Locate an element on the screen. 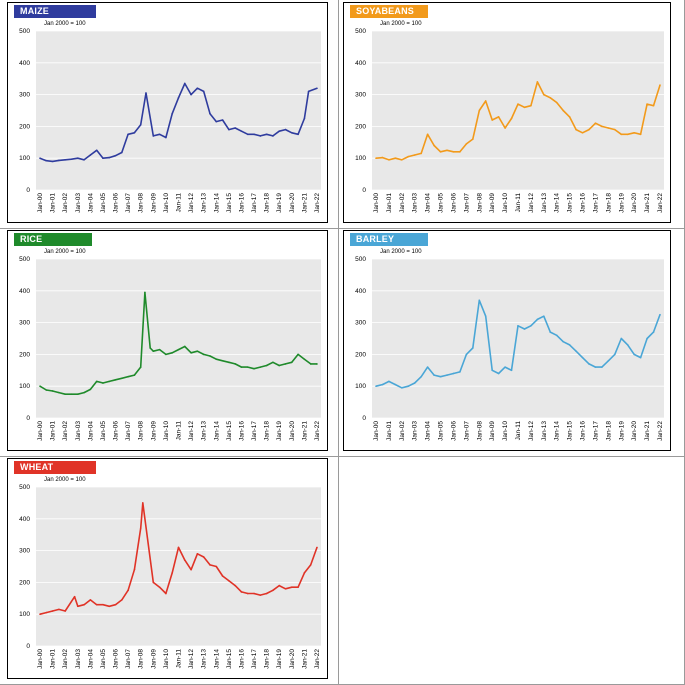 This screenshot has height=685, width=685. grid-divider-row1 is located at coordinates (342, 228).